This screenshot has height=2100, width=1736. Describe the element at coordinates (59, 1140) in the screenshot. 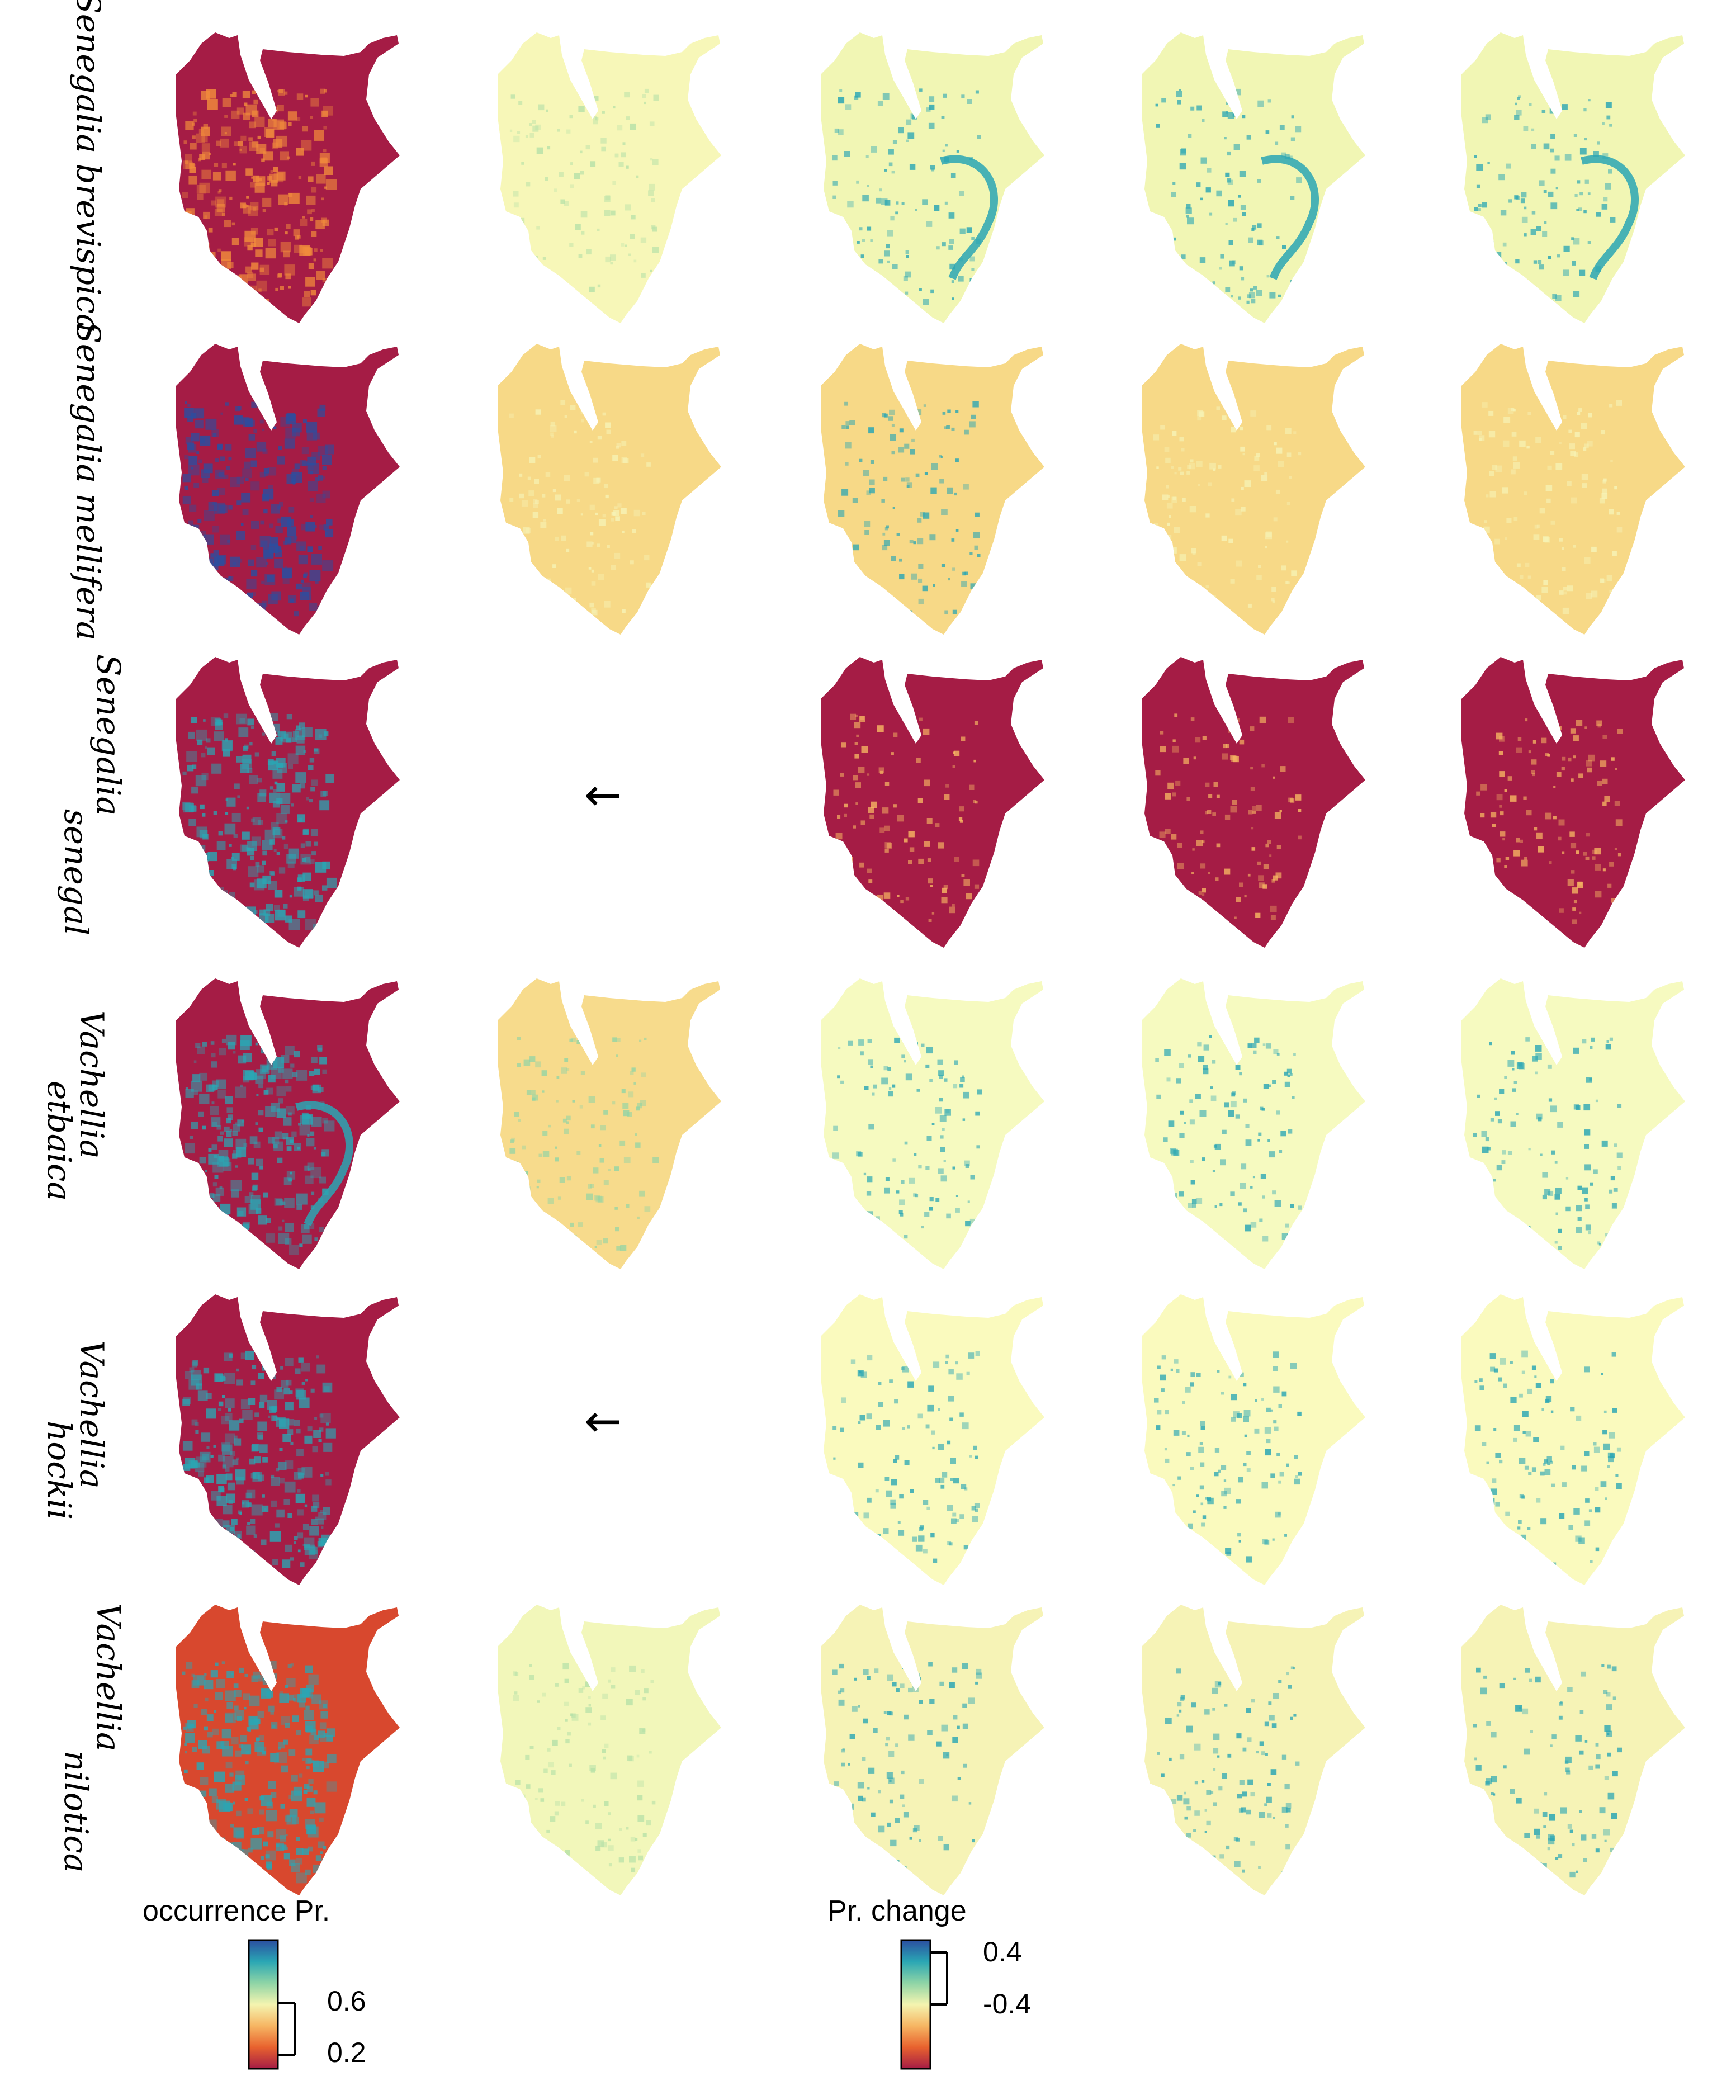

I see `species-name-line2: etbaica` at that location.